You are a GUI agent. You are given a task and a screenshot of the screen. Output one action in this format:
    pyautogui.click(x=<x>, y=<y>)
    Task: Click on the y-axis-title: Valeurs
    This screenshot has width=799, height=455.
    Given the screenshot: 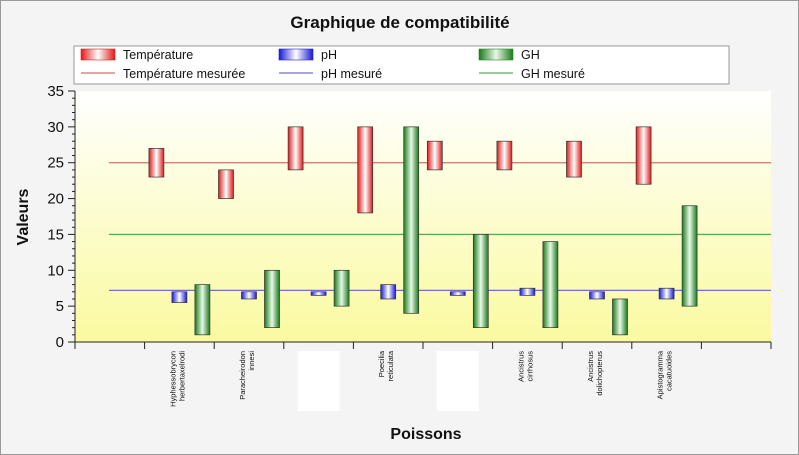 What is the action you would take?
    pyautogui.click(x=23, y=216)
    